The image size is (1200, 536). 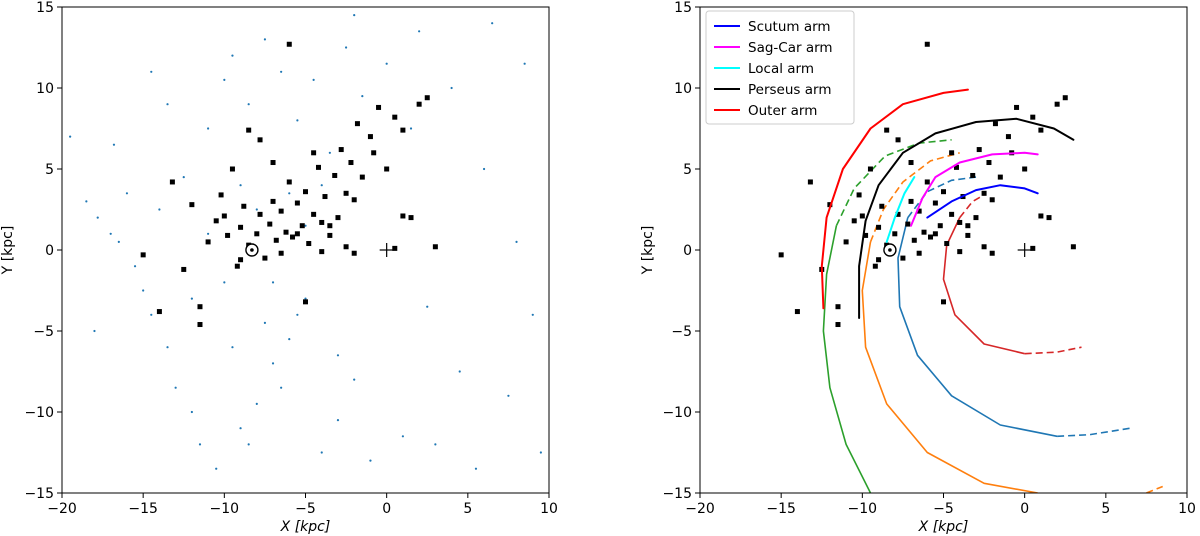 I want to click on model-arm-solid, so click(x=983, y=286).